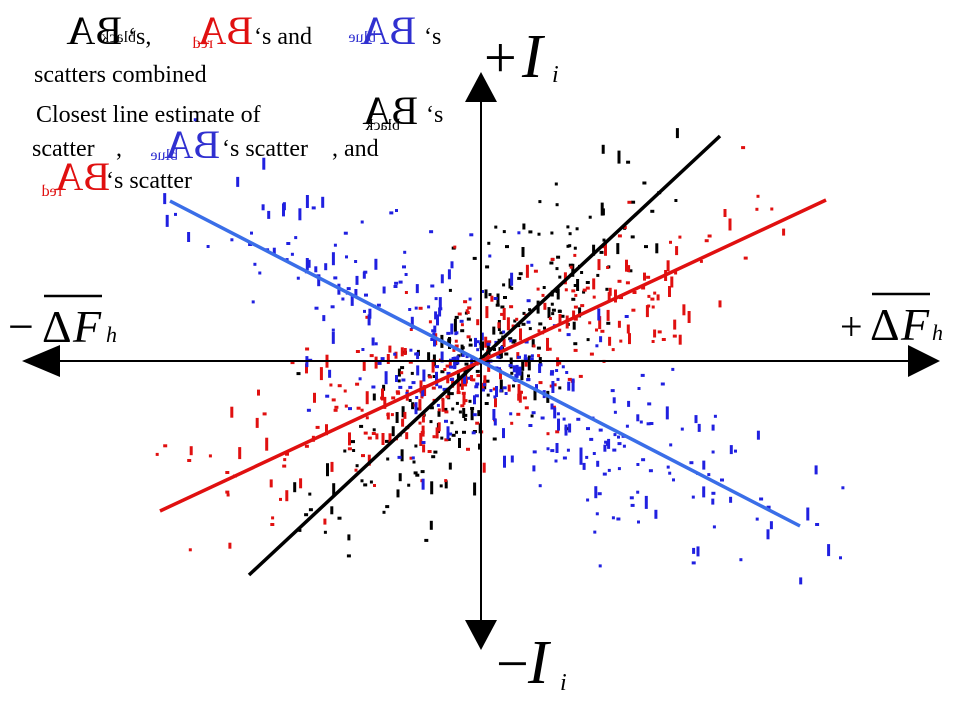  I want to click on legend-text: ‘s,, so click(139, 37).